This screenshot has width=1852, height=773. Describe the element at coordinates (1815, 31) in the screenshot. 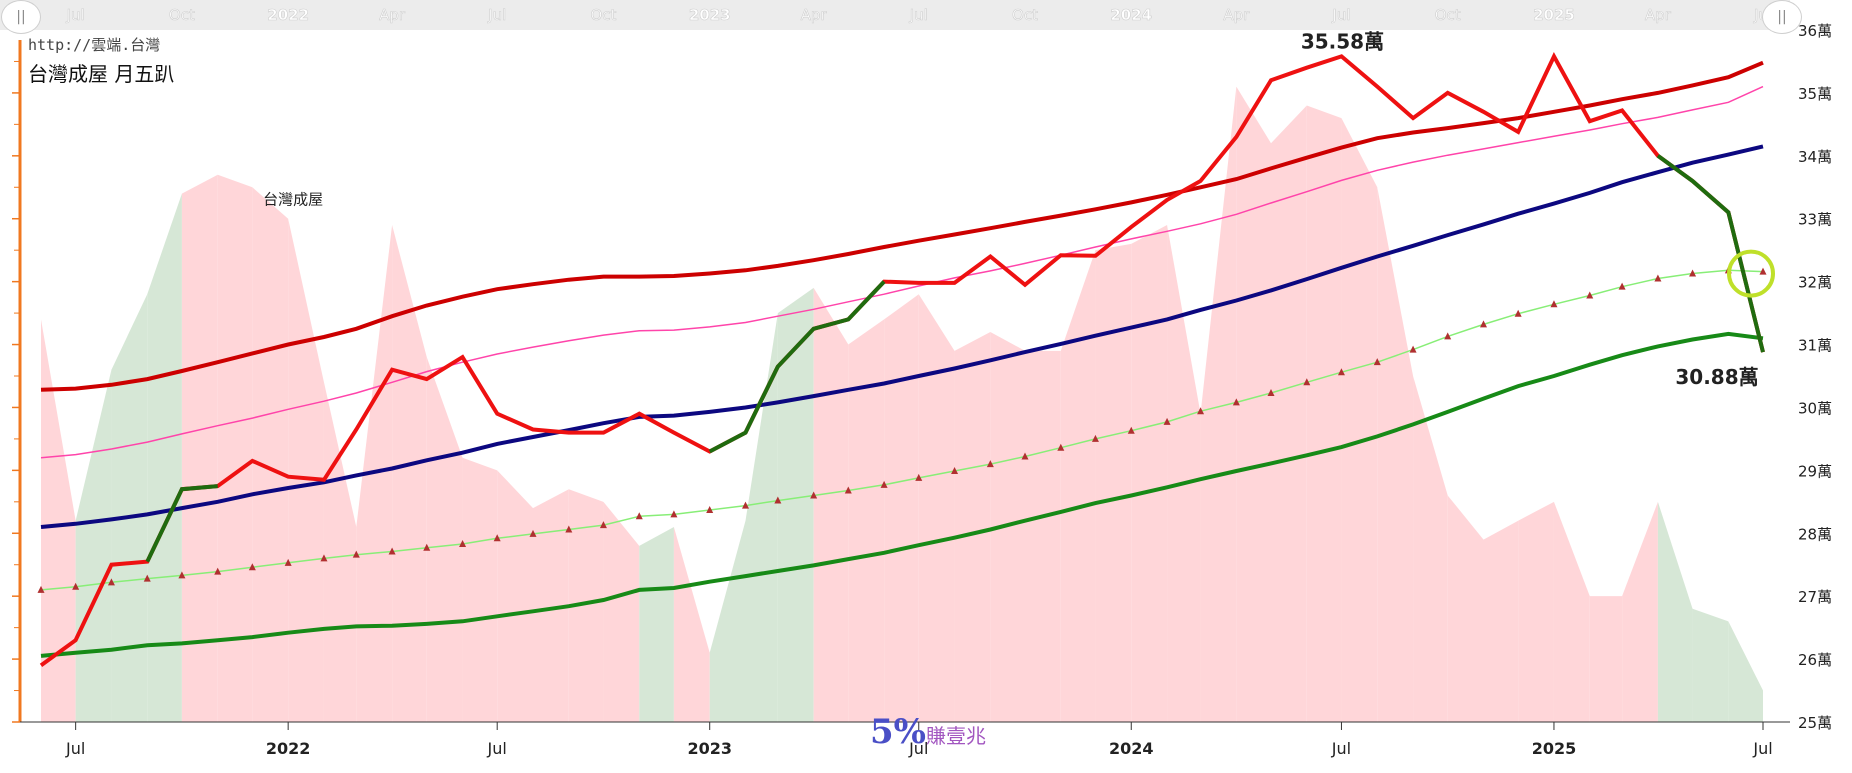

I see `y-axis-tick-label: 36萬` at that location.